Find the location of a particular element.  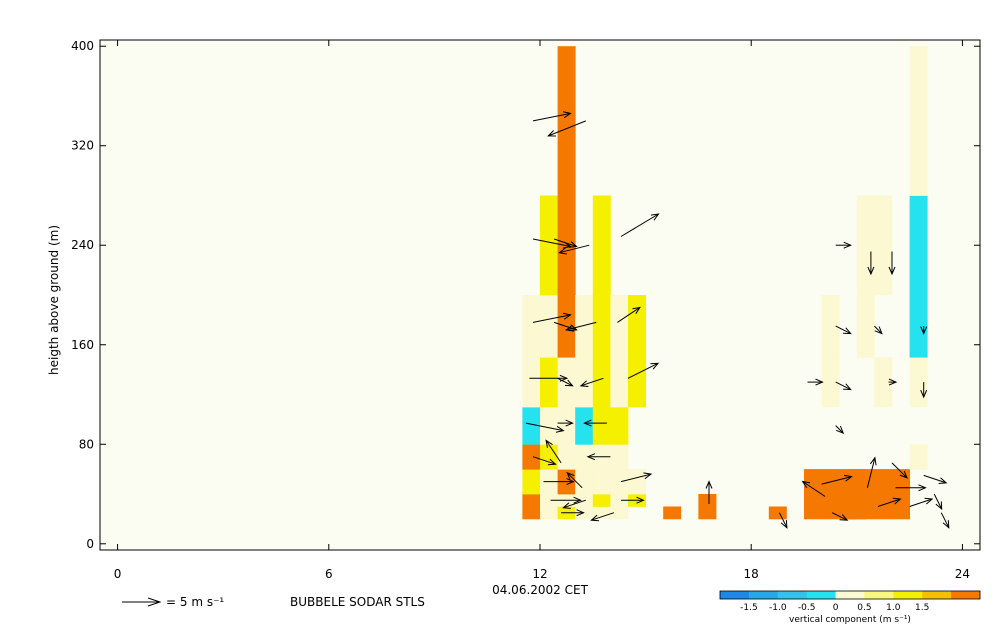

colorbar-tick-label: 1.0 is located at coordinates (893, 608).